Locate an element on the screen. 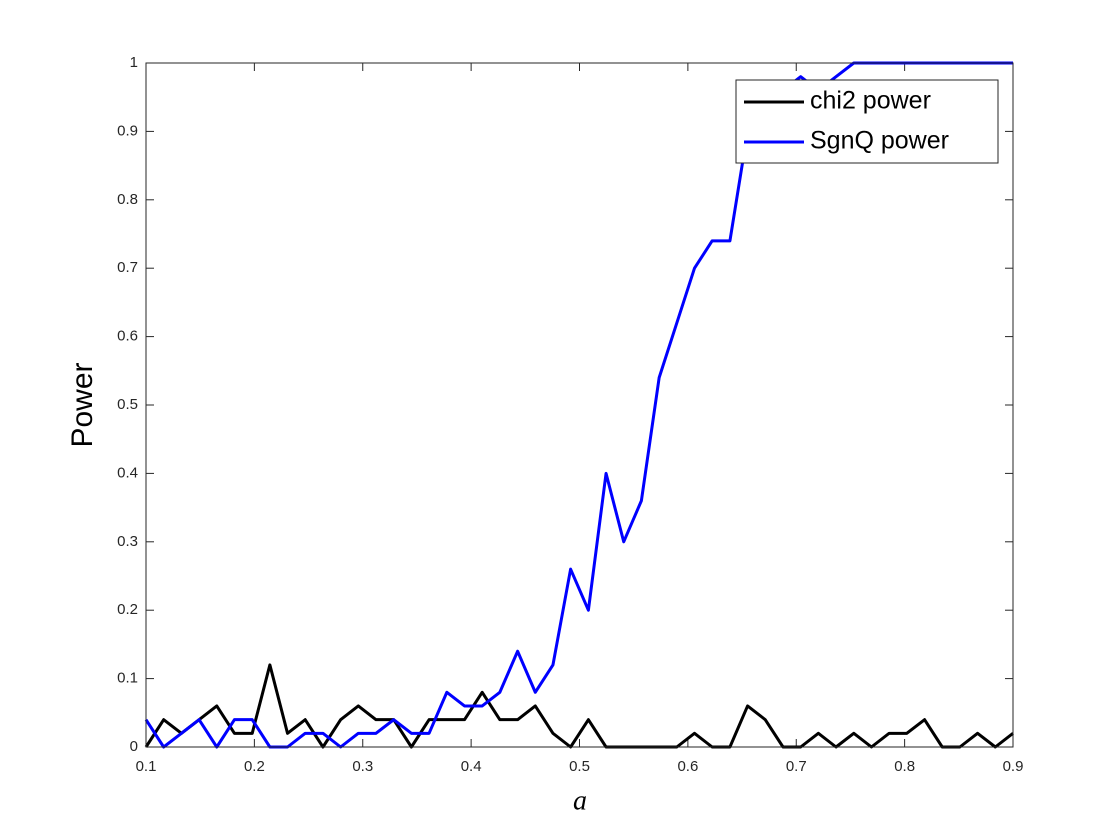  x-tick-label: 0.4 is located at coordinates (471, 766).